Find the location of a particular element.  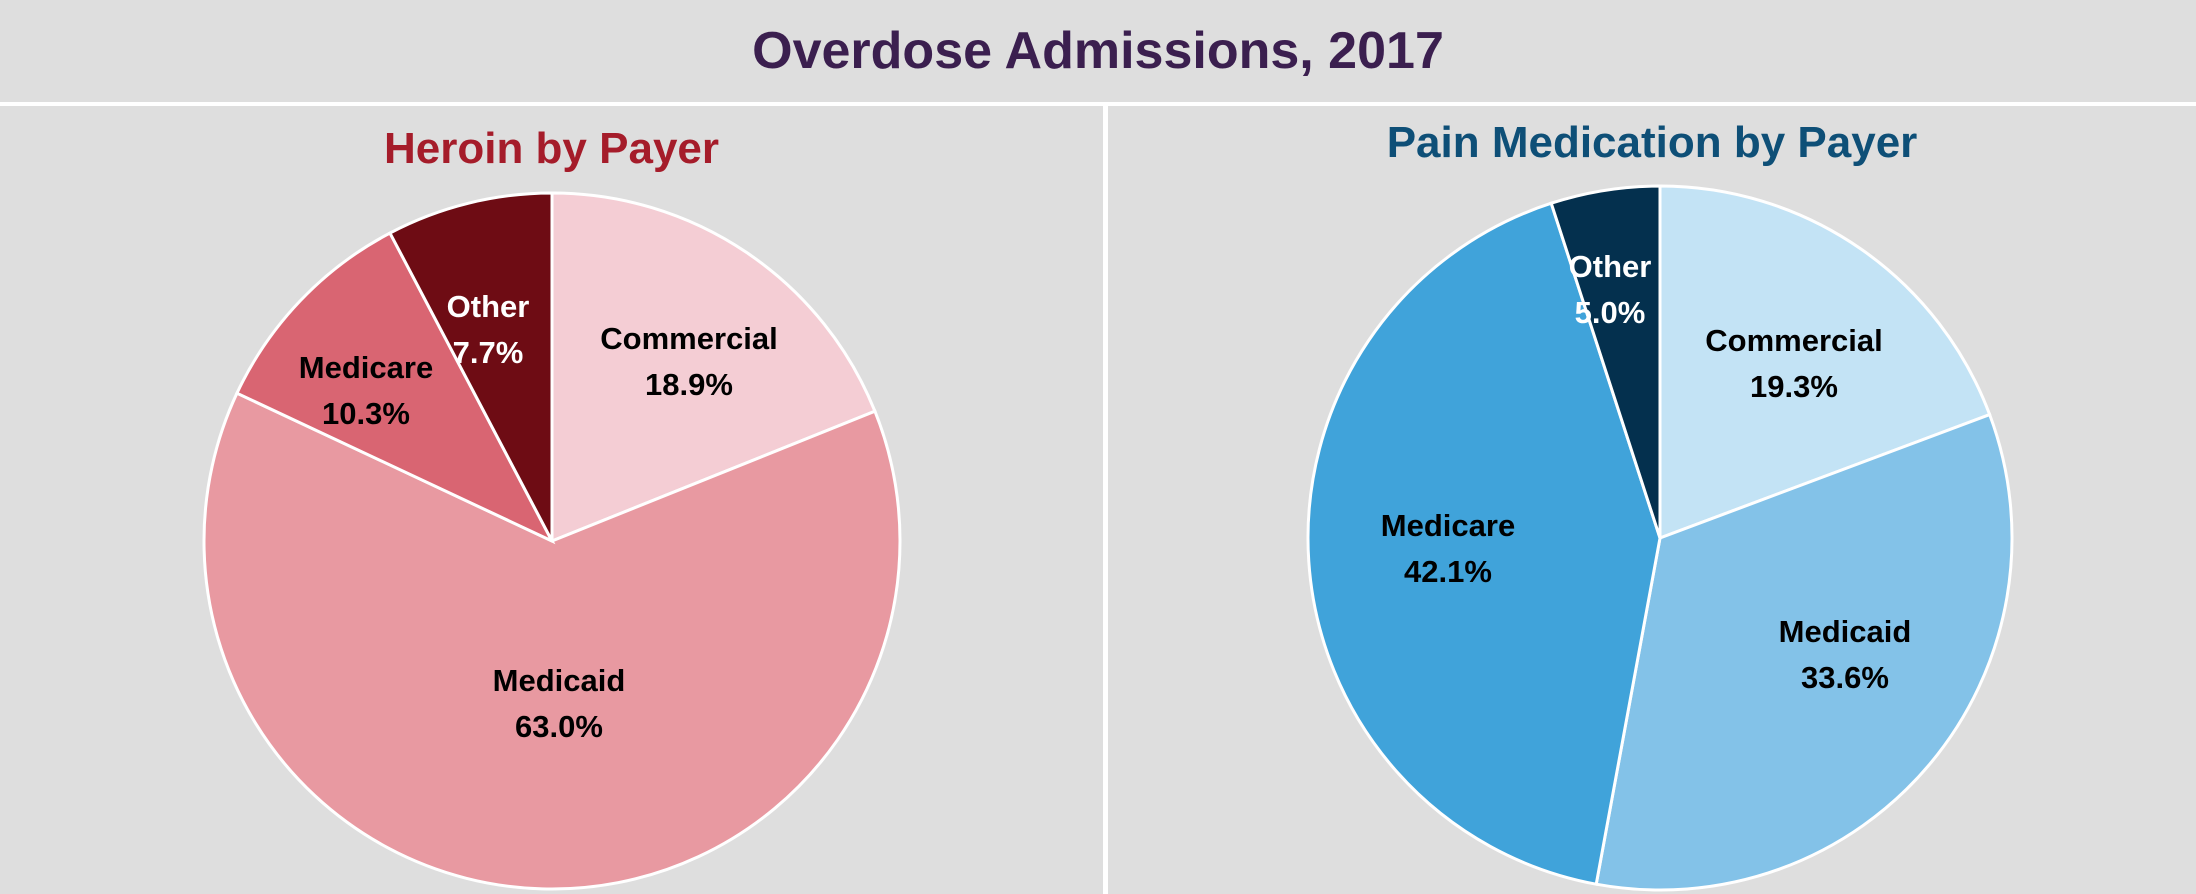

pain-medication-label-medicare: Medicare is located at coordinates (1448, 525).